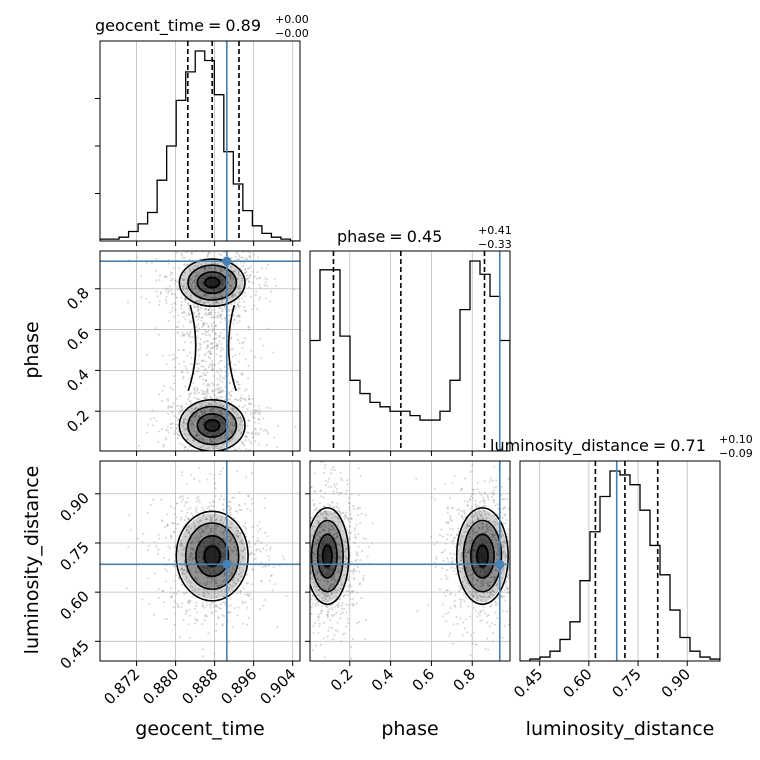  What do you see at coordinates (736, 439) in the screenshot?
I see `title-luminosity_distance-plus: +0.10` at bounding box center [736, 439].